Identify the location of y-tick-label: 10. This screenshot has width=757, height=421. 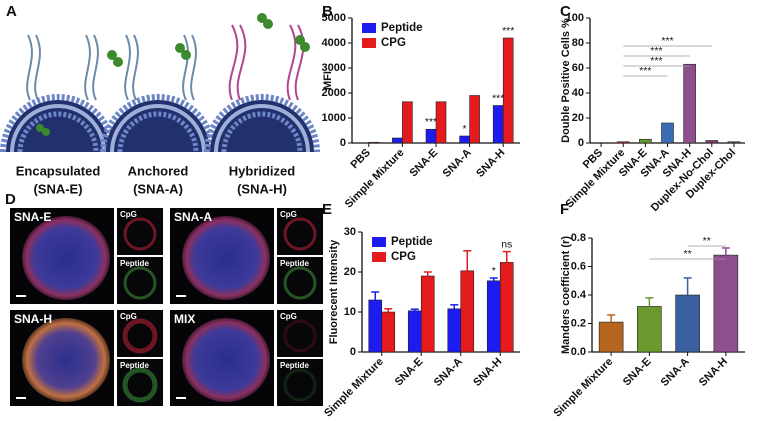
(350, 312).